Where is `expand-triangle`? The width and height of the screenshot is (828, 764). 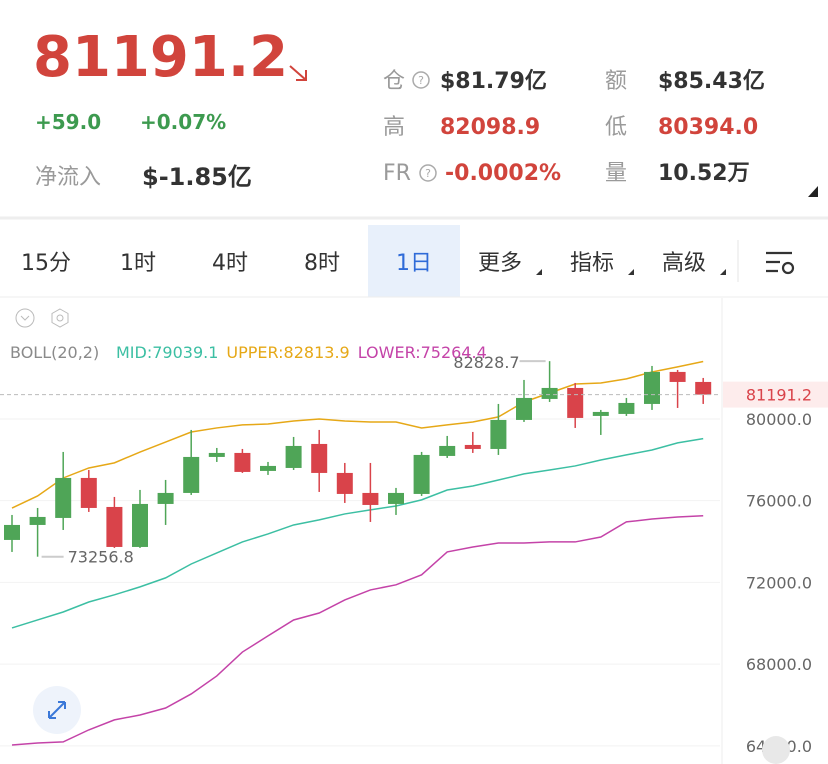
expand-triangle is located at coordinates (813, 191).